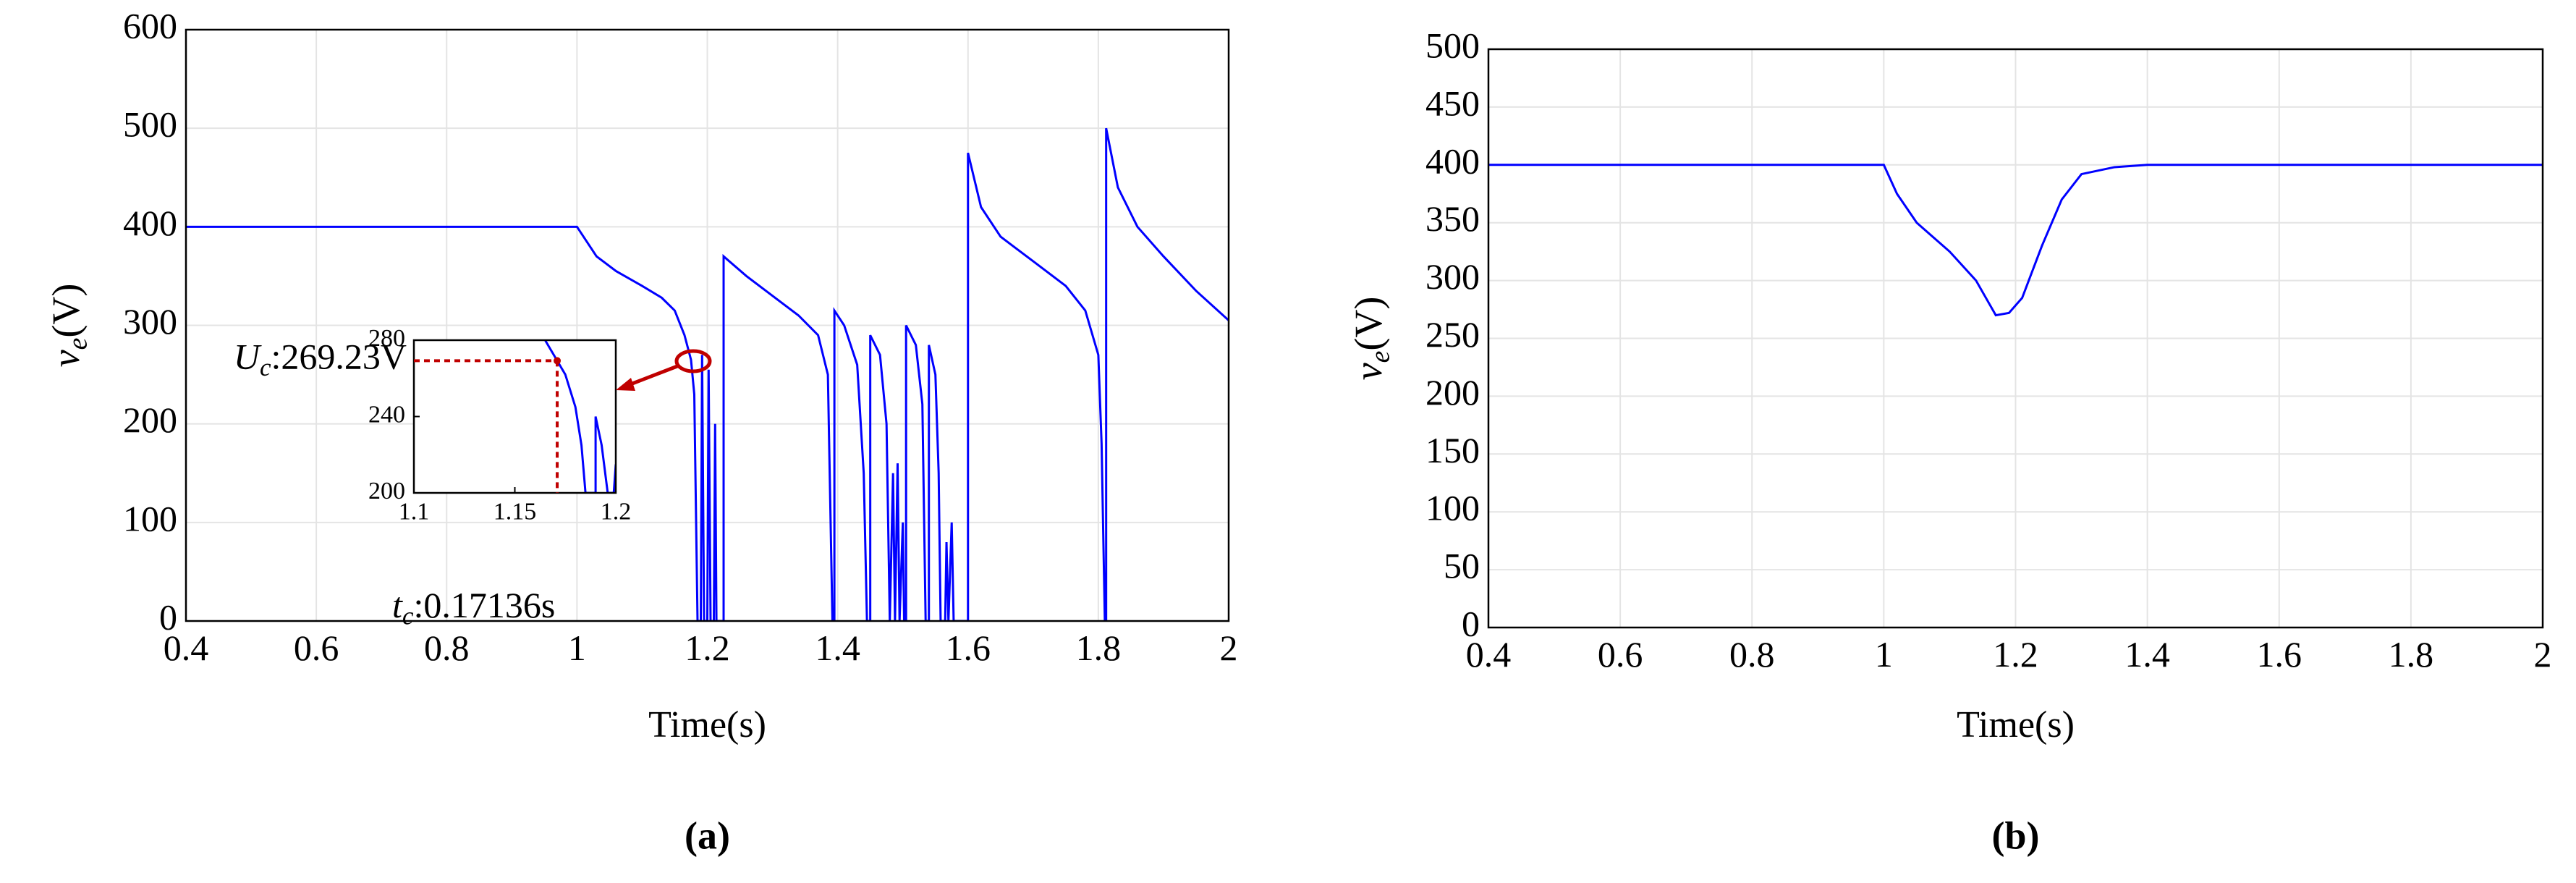 The height and width of the screenshot is (883, 2576). I want to click on plot-frame, so click(514, 416).